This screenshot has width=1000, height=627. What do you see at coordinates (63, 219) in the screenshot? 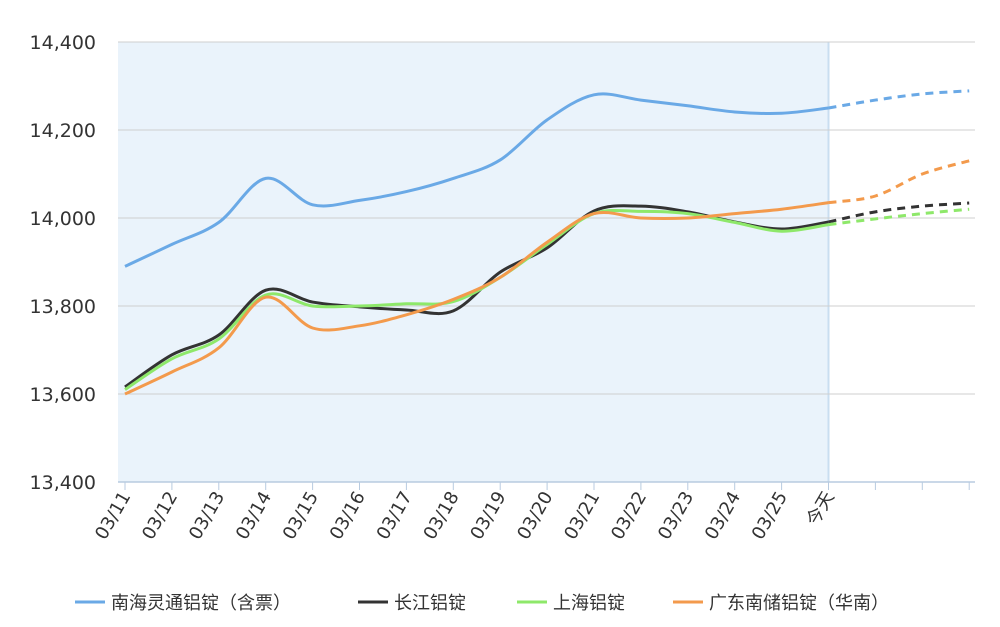
I see `y-tick-label: 14,000` at bounding box center [63, 219].